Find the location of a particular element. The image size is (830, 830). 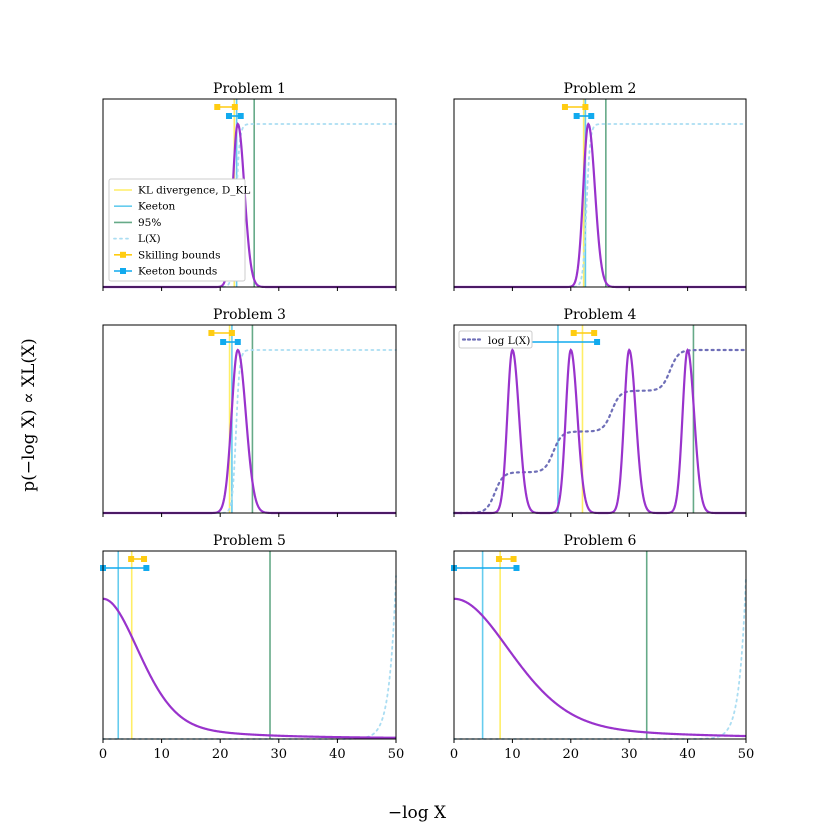

loglike-legend: log L(X) is located at coordinates (495, 339).